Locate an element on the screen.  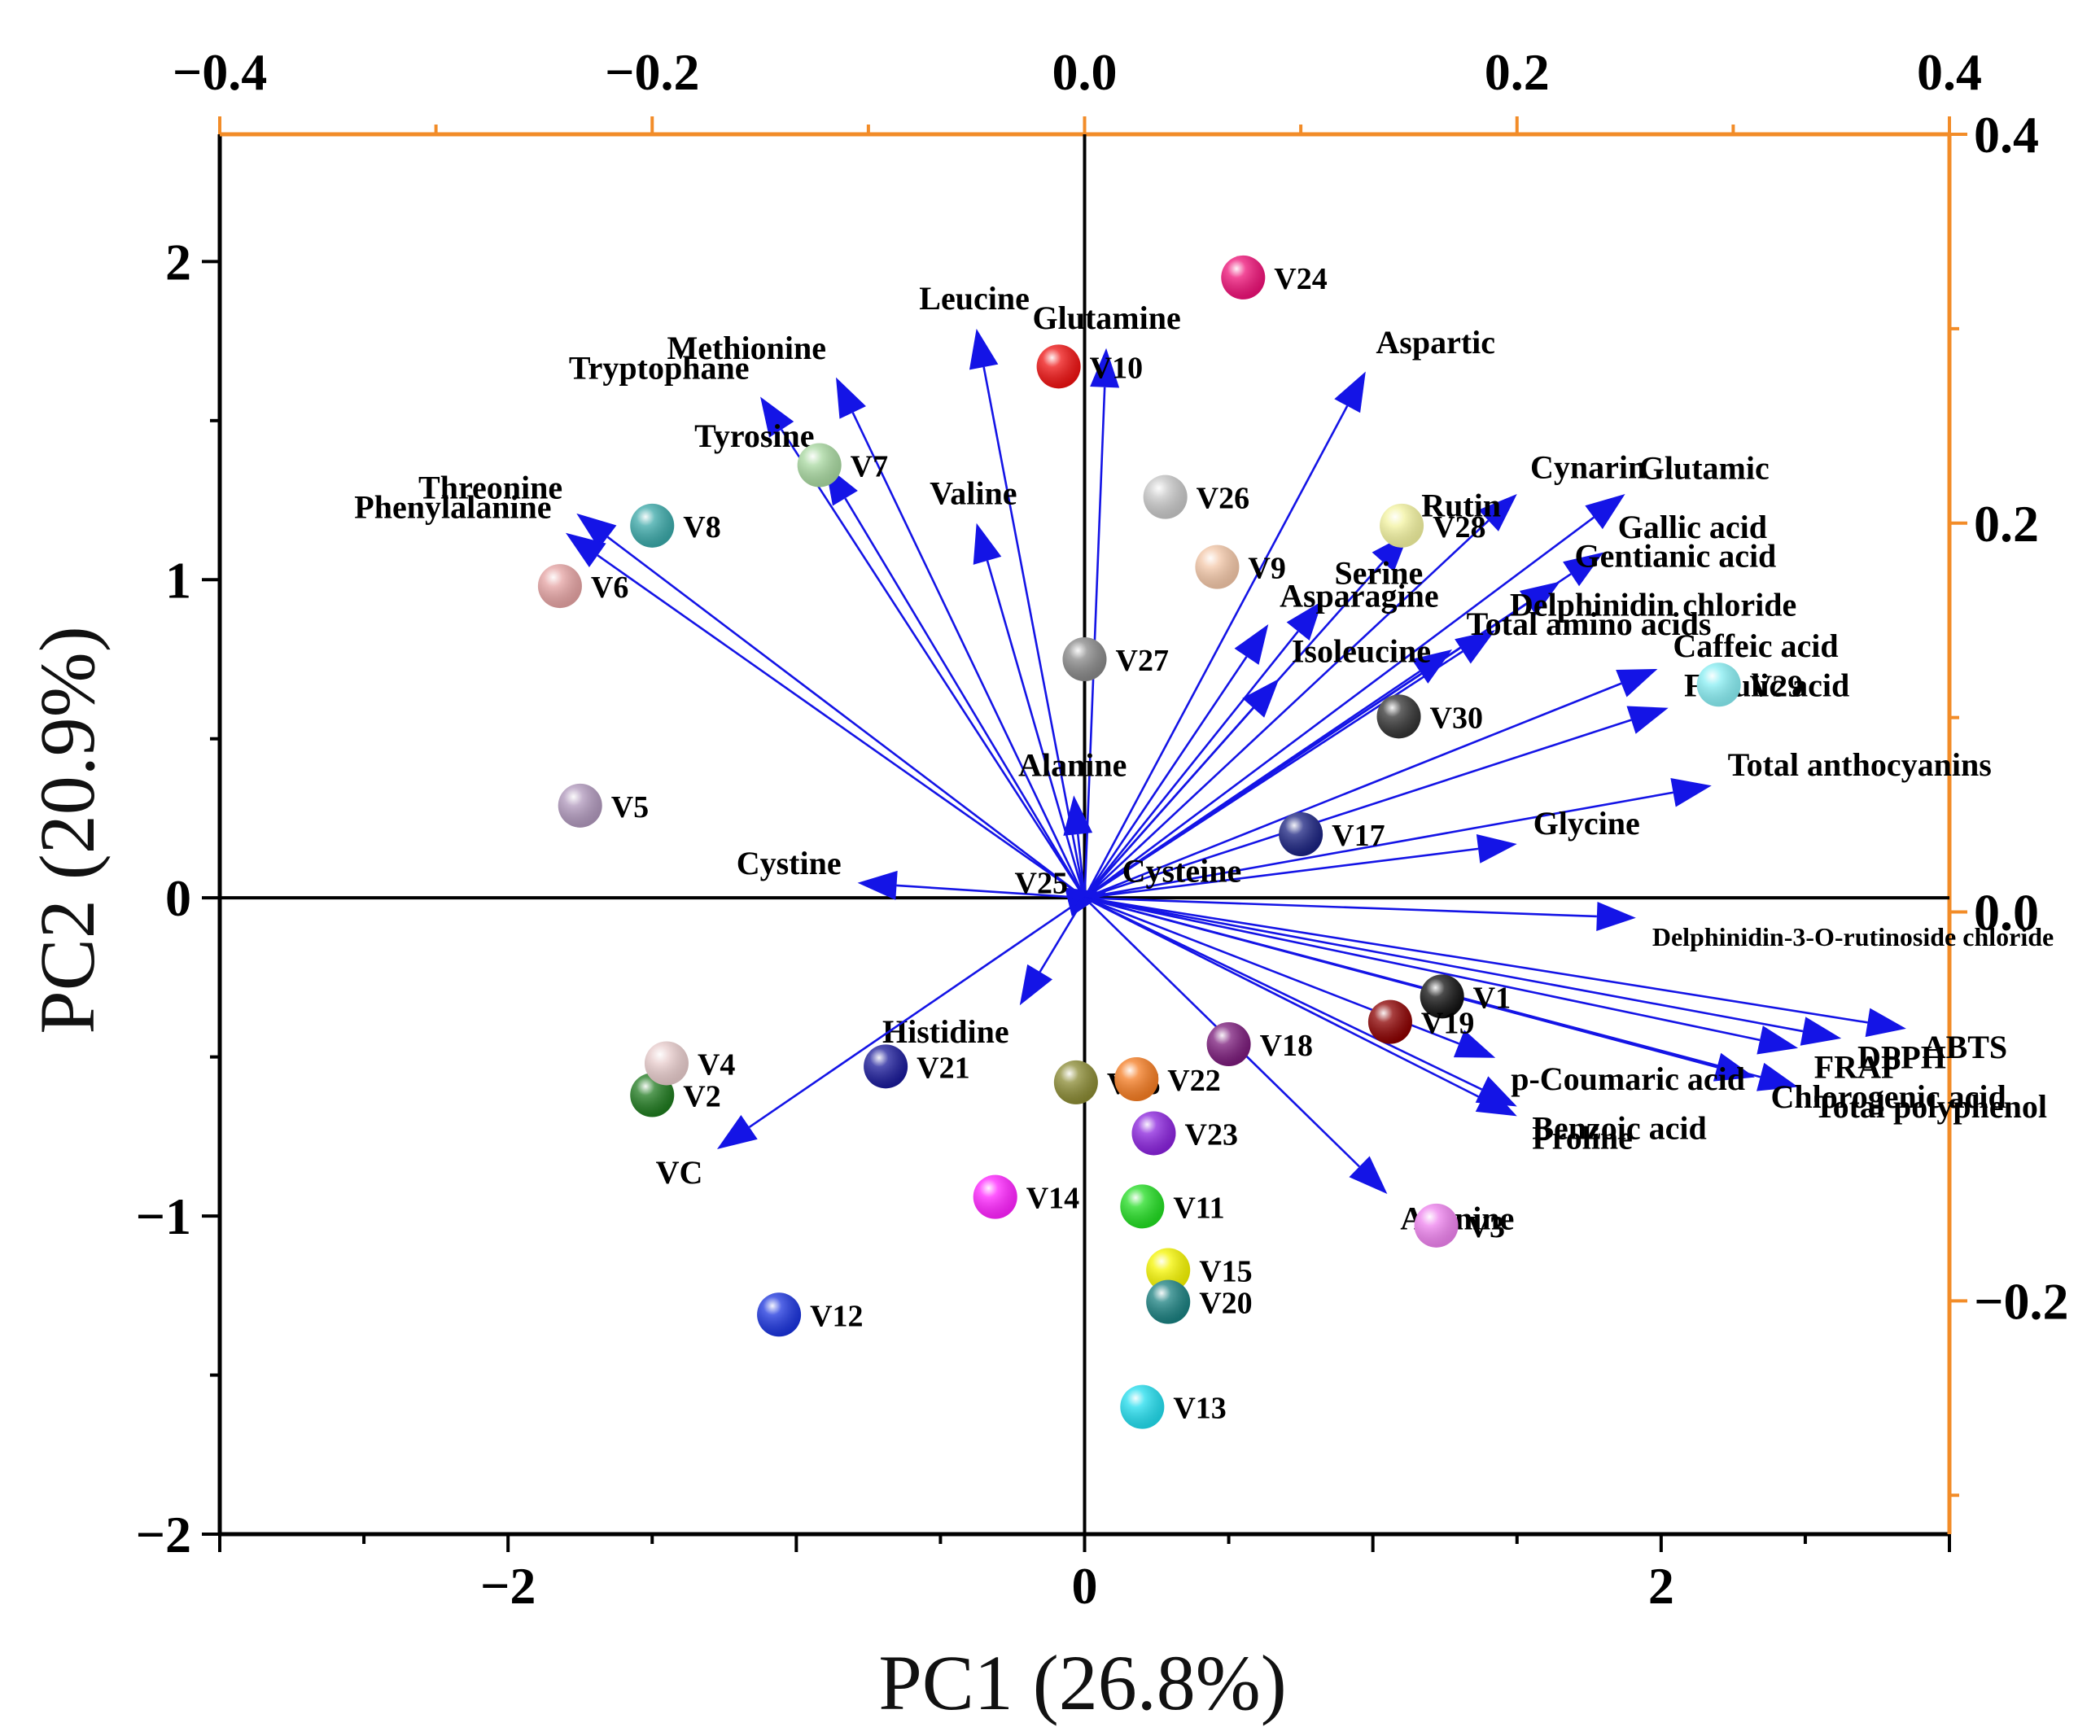
loading-label: Total amino acids is located at coordinates (1590, 624).